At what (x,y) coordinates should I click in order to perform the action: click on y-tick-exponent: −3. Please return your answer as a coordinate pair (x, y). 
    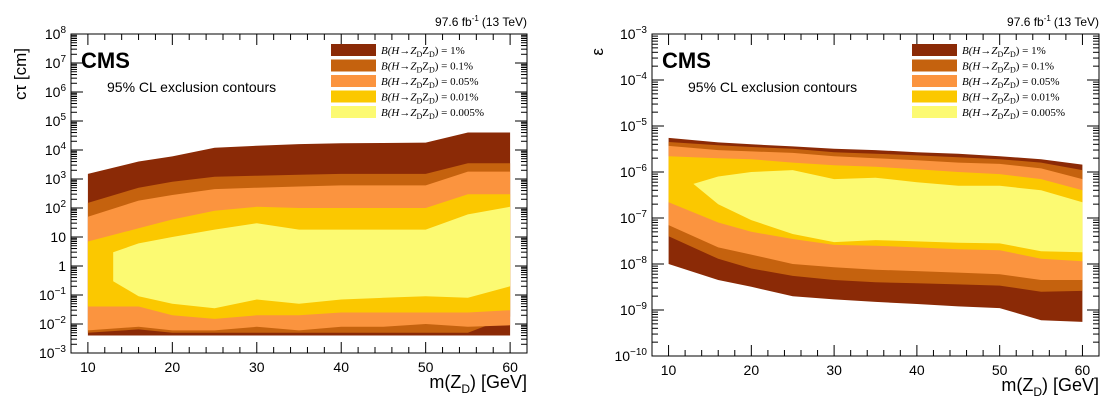
    Looking at the image, I should click on (61, 349).